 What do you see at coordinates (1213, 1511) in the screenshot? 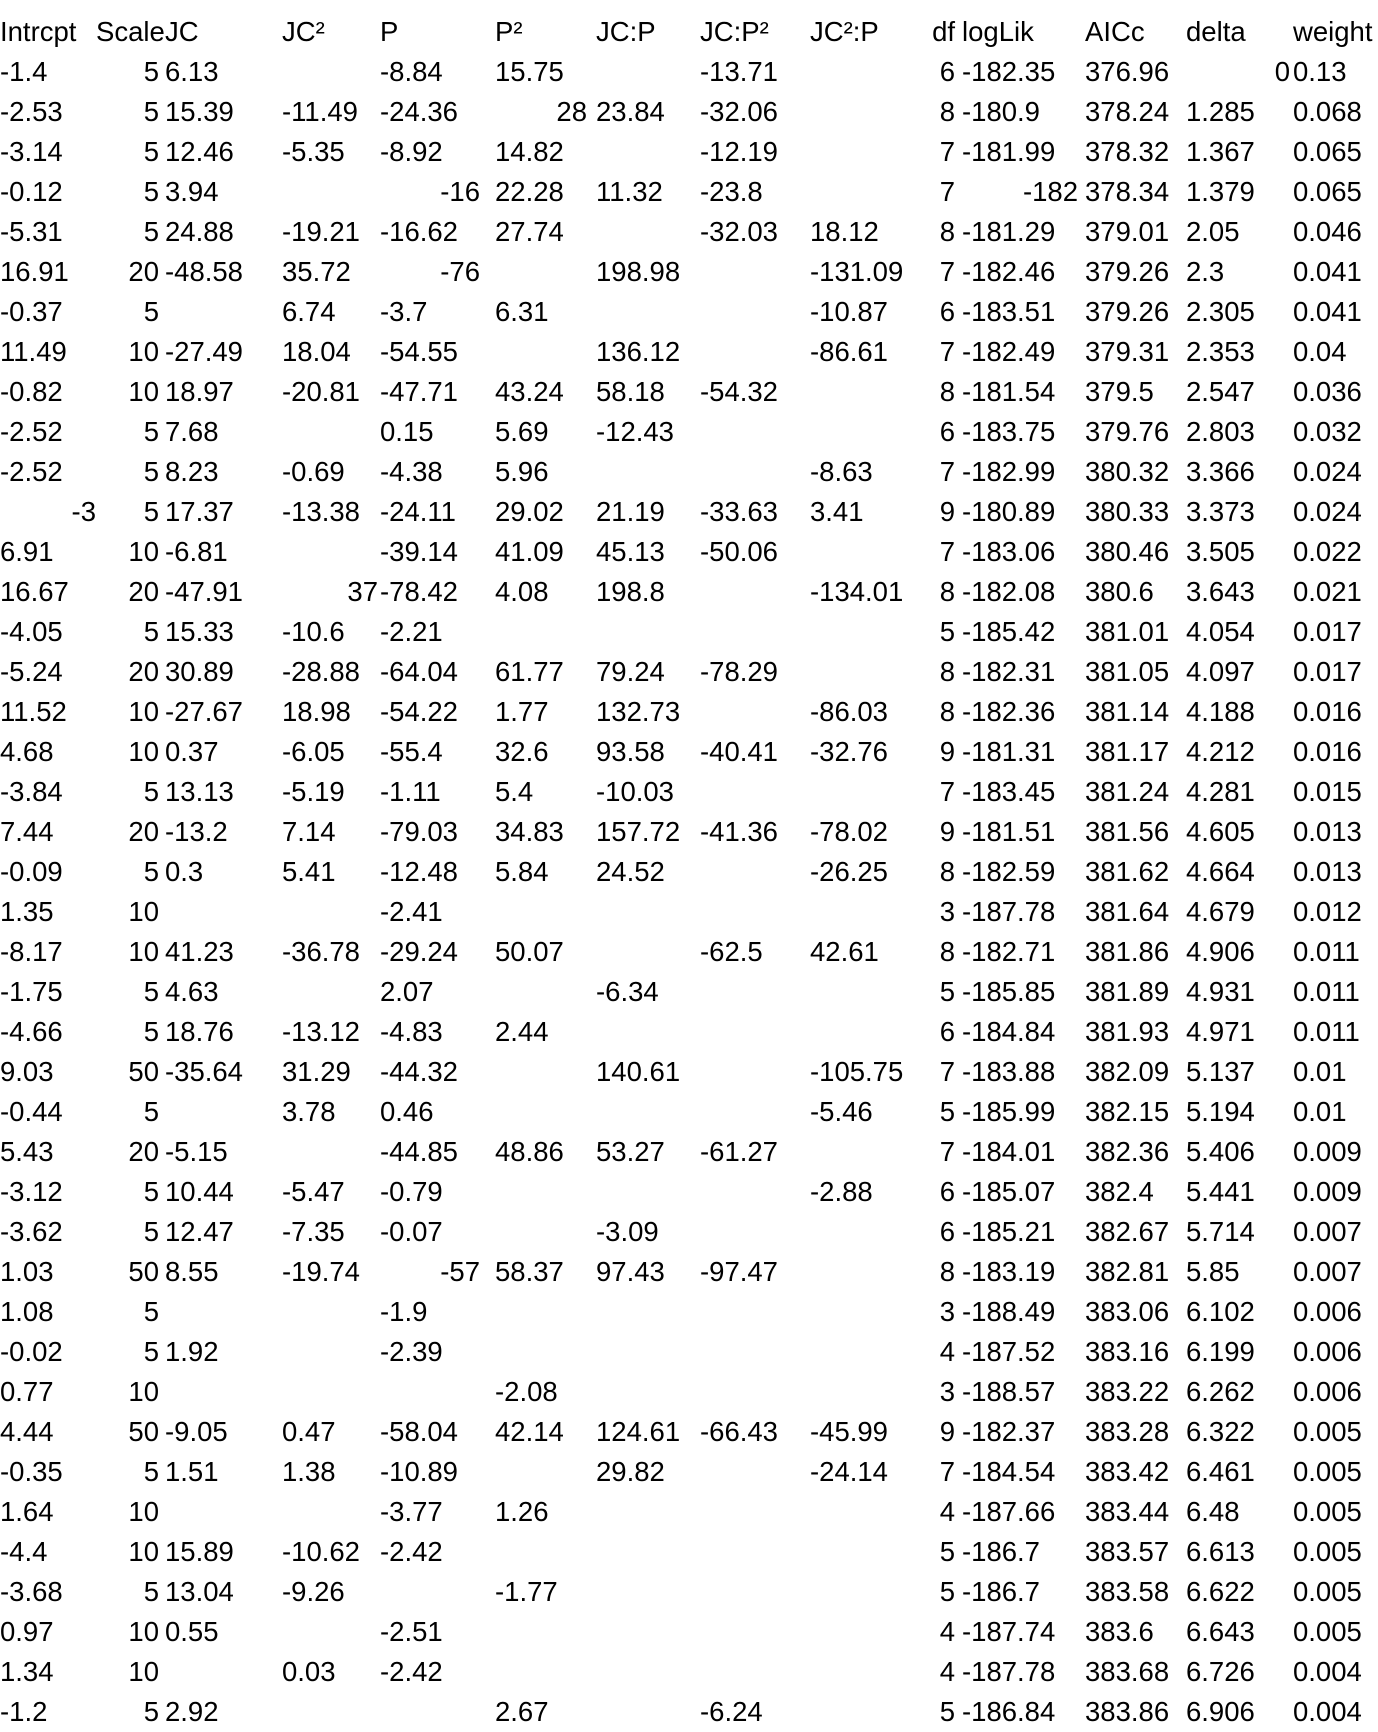
I see `cell-delta: 6.48` at bounding box center [1213, 1511].